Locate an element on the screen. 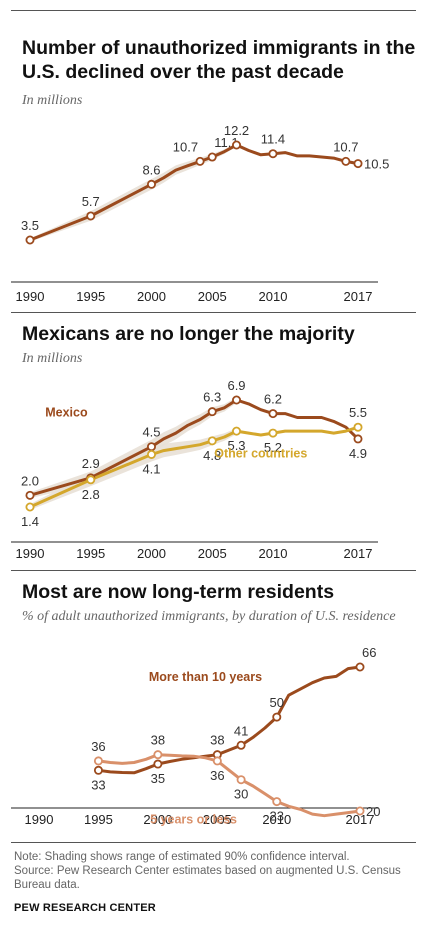 Image resolution: width=423 pixels, height=945 pixels. data-label-41: 41 is located at coordinates (241, 730).